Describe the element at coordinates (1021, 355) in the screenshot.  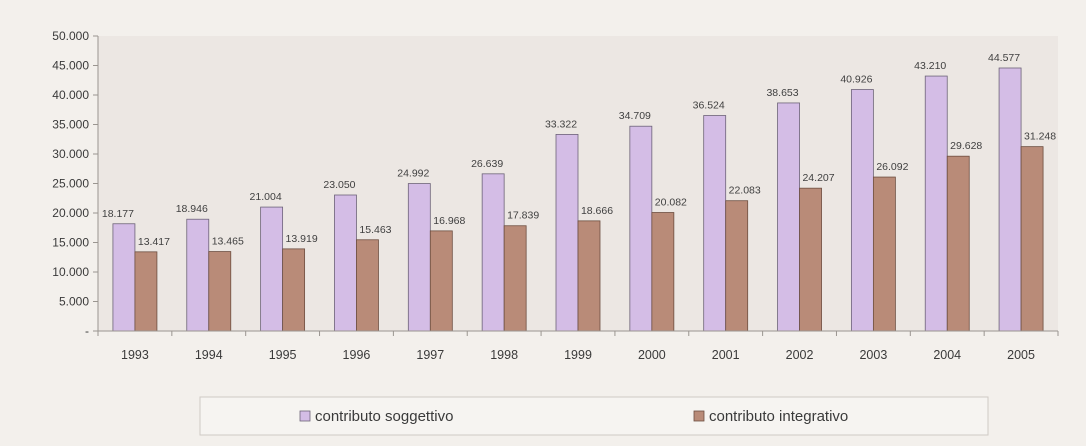
I see `x-tick-label: 2005` at that location.